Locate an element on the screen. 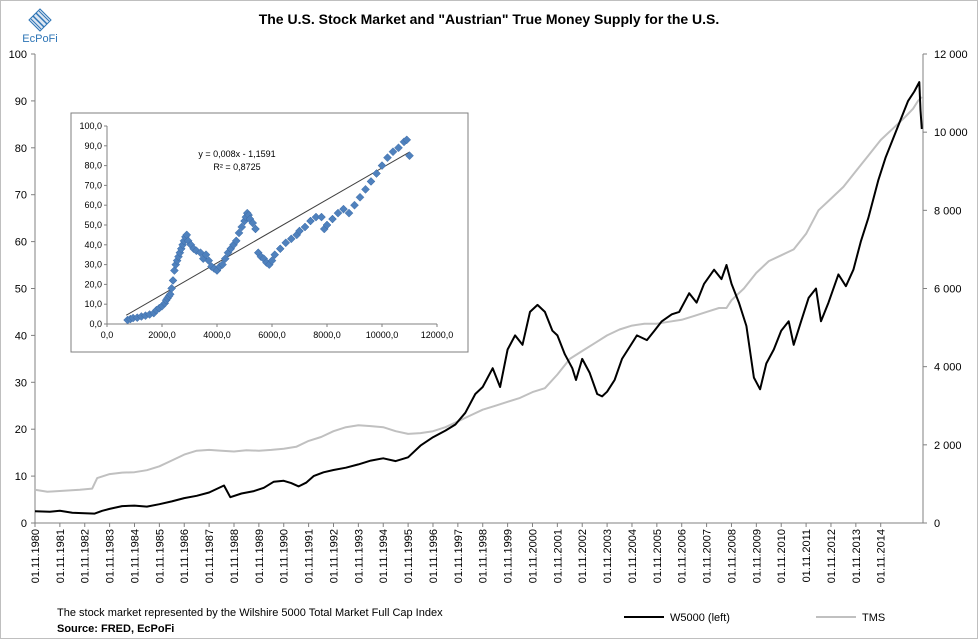 This screenshot has width=978, height=639. x-tick-label: 01.11.2008 is located at coordinates (732, 556).